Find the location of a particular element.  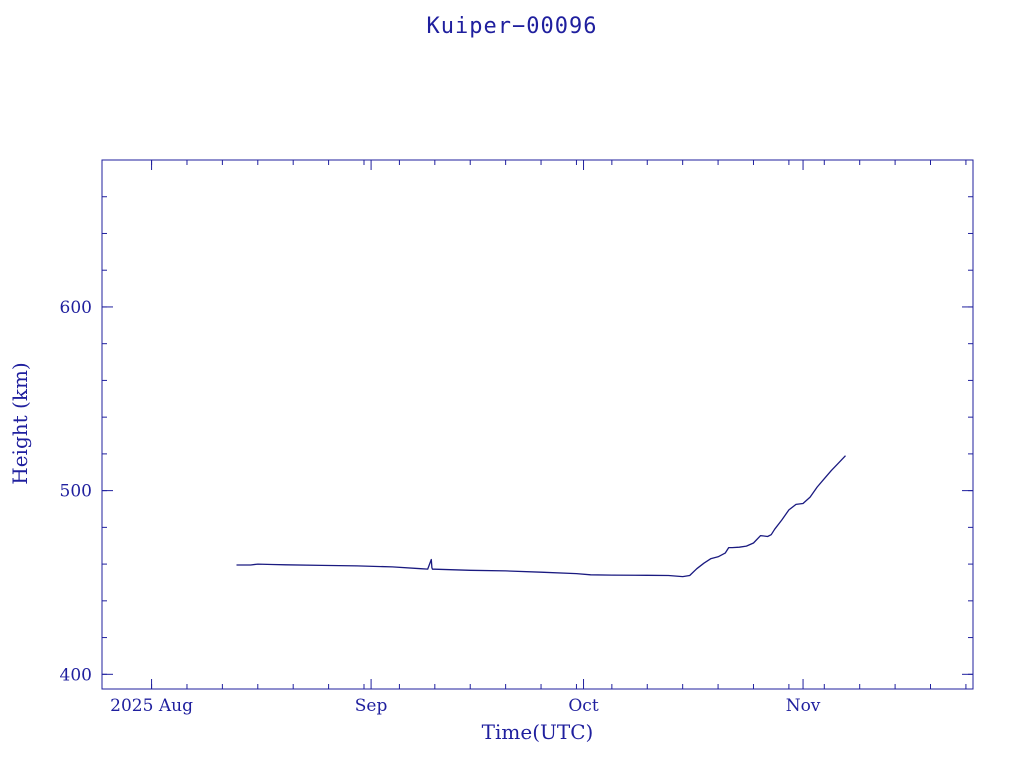

chart-title: Kuiper−00096 is located at coordinates (512, 26).